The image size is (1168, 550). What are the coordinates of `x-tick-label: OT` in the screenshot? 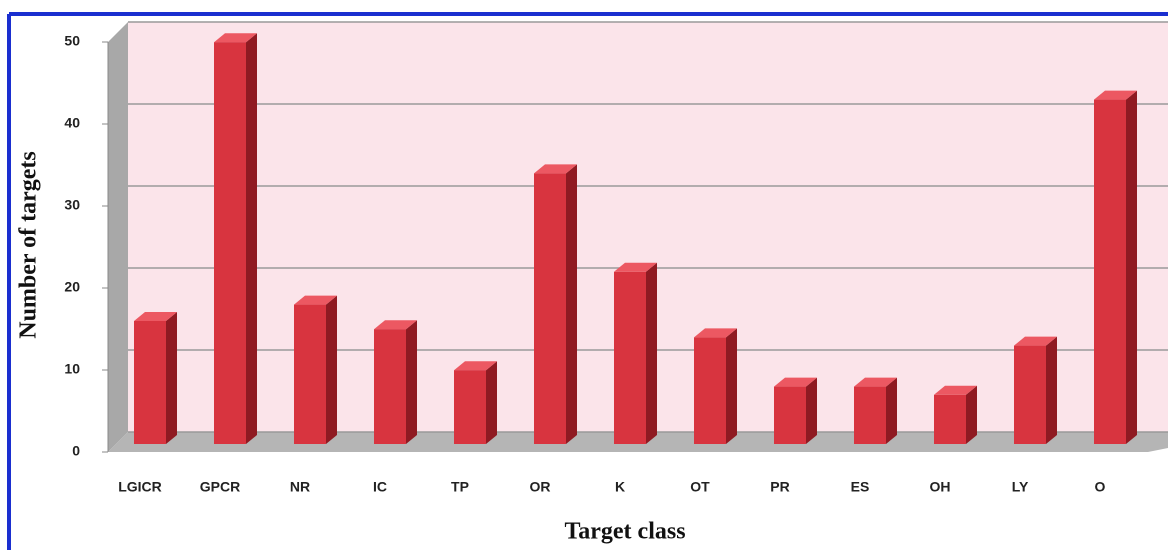 It's located at (700, 487).